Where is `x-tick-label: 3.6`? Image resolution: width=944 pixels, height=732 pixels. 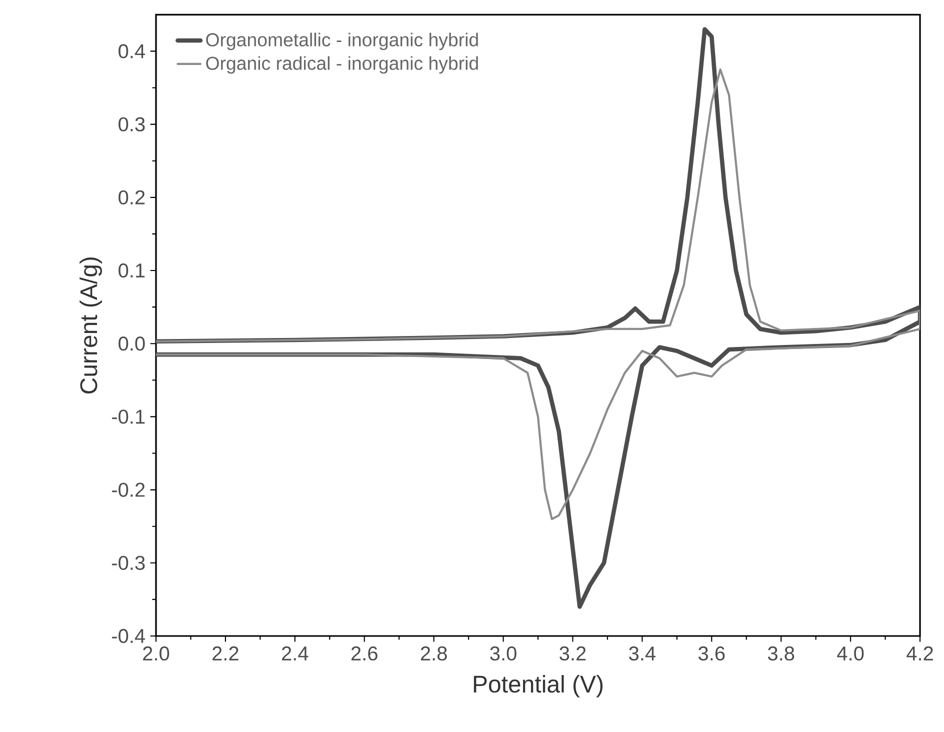
x-tick-label: 3.6 is located at coordinates (711, 653).